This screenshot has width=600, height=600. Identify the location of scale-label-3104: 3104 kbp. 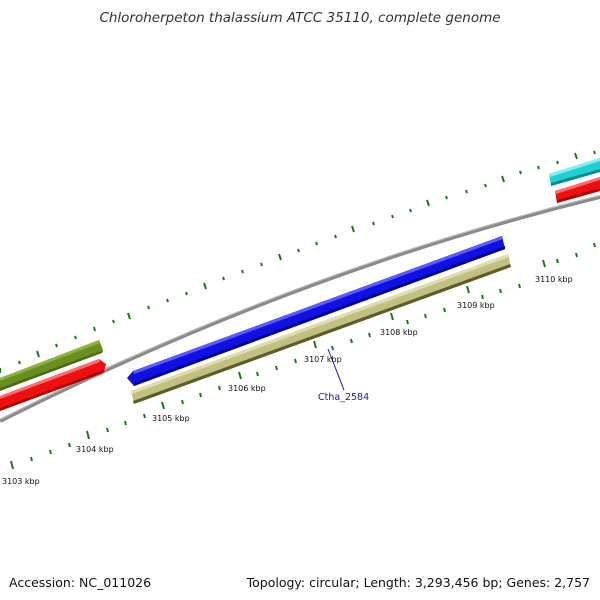
(95, 449).